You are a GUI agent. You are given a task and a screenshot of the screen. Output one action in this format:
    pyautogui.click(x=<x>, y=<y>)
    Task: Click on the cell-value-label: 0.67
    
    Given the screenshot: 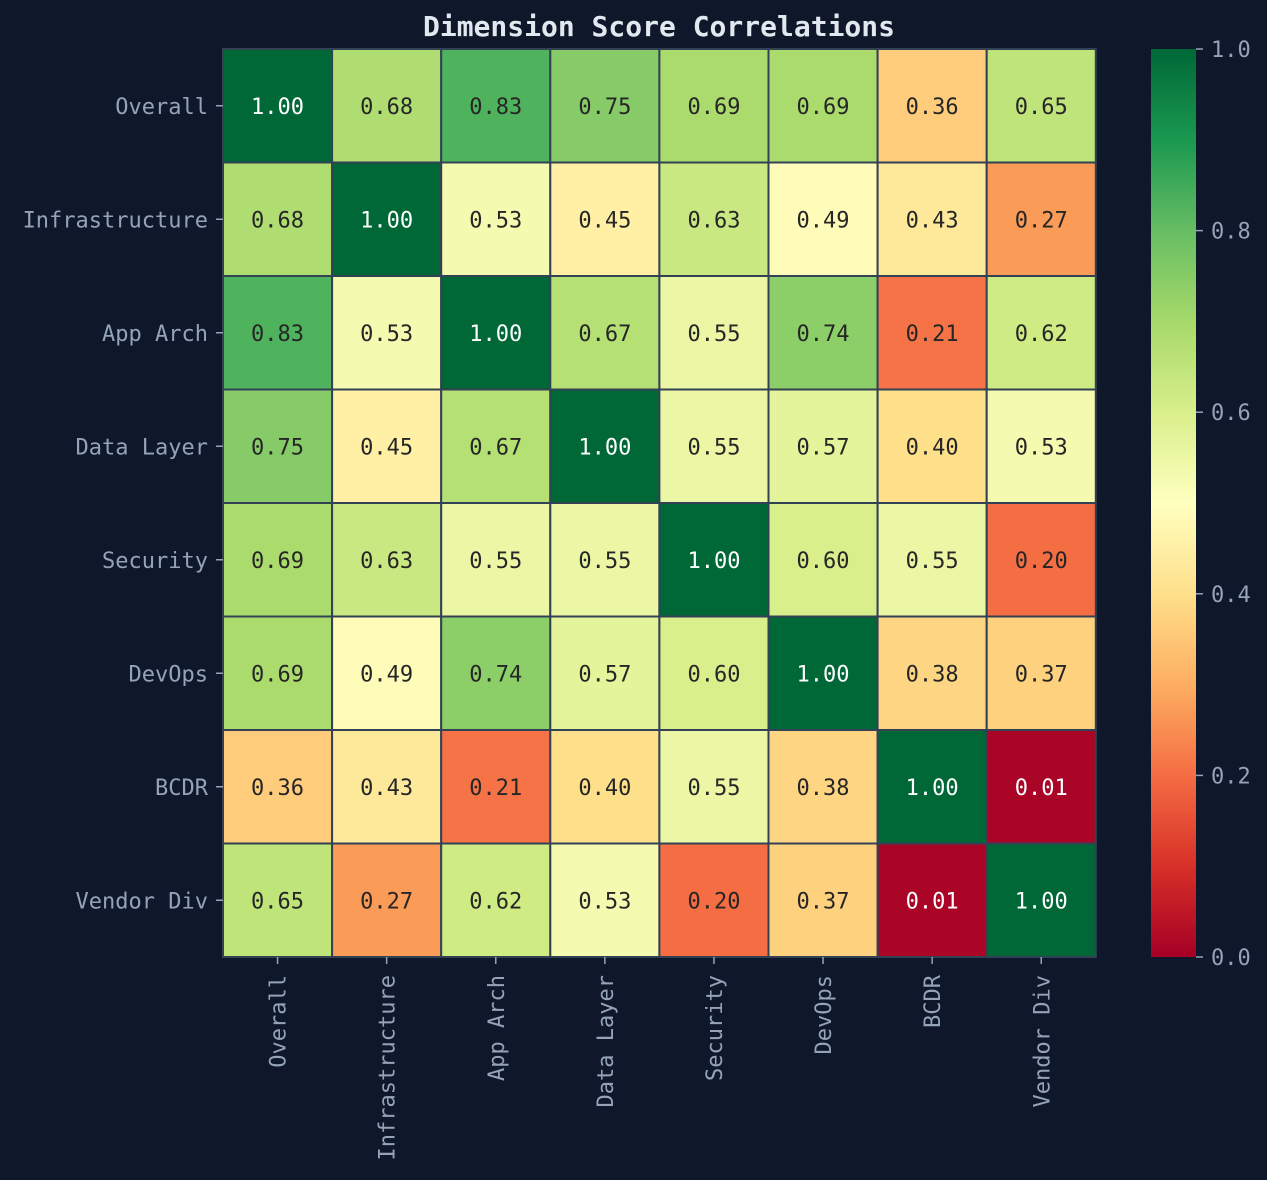 What is the action you would take?
    pyautogui.click(x=604, y=334)
    